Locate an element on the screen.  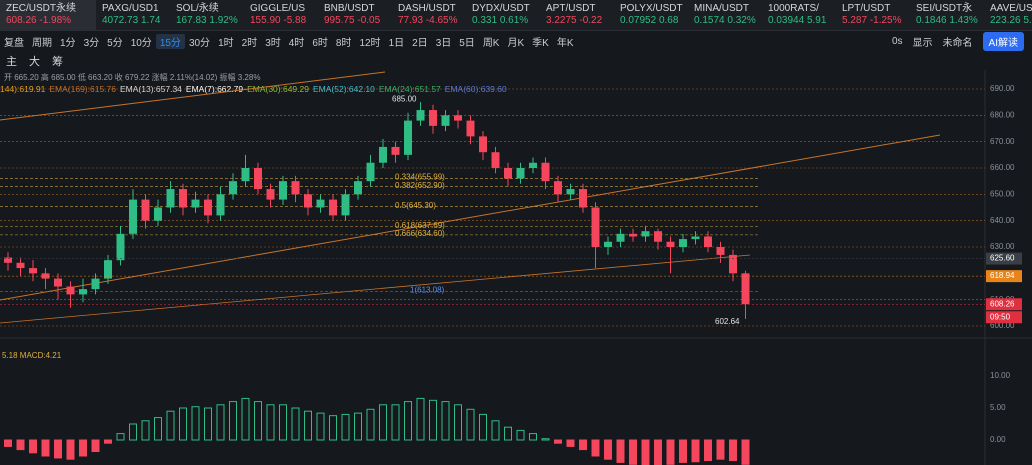
ticker: DASH/USDT 77.93 -4.65% is located at coordinates (429, 15).